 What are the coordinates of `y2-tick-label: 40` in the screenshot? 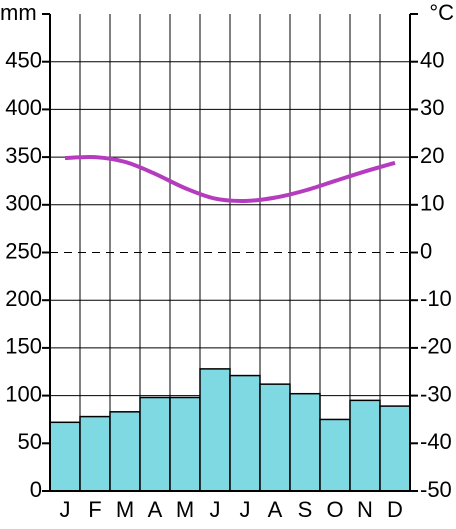 It's located at (432, 60).